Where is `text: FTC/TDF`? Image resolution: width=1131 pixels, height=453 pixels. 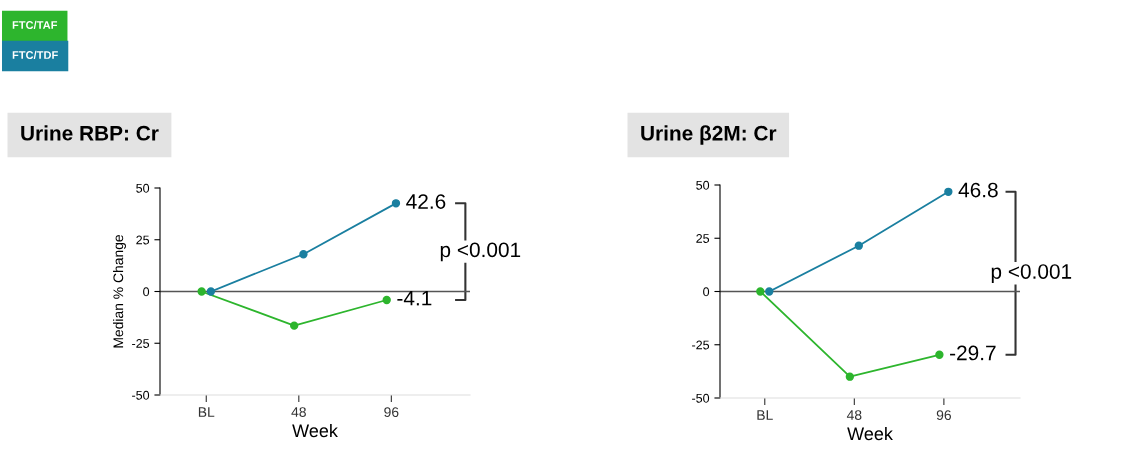
text: FTC/TDF is located at coordinates (35, 55).